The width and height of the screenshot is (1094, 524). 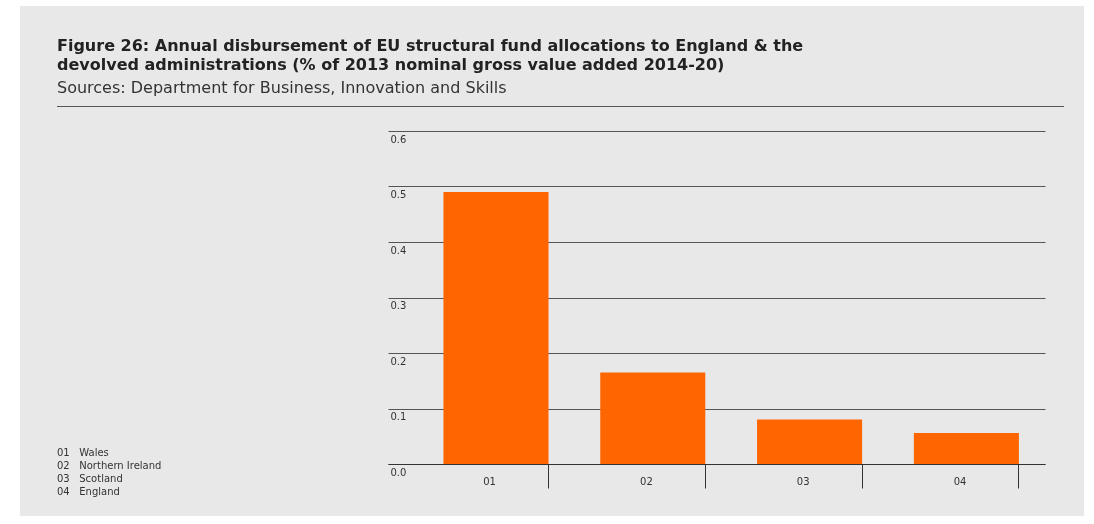 I want to click on x-tick-label: 03, so click(x=803, y=481).